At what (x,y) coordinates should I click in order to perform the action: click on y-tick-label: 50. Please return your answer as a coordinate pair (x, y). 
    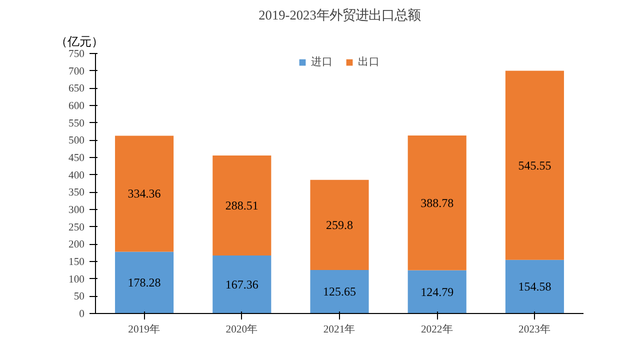
    Looking at the image, I should click on (79, 297).